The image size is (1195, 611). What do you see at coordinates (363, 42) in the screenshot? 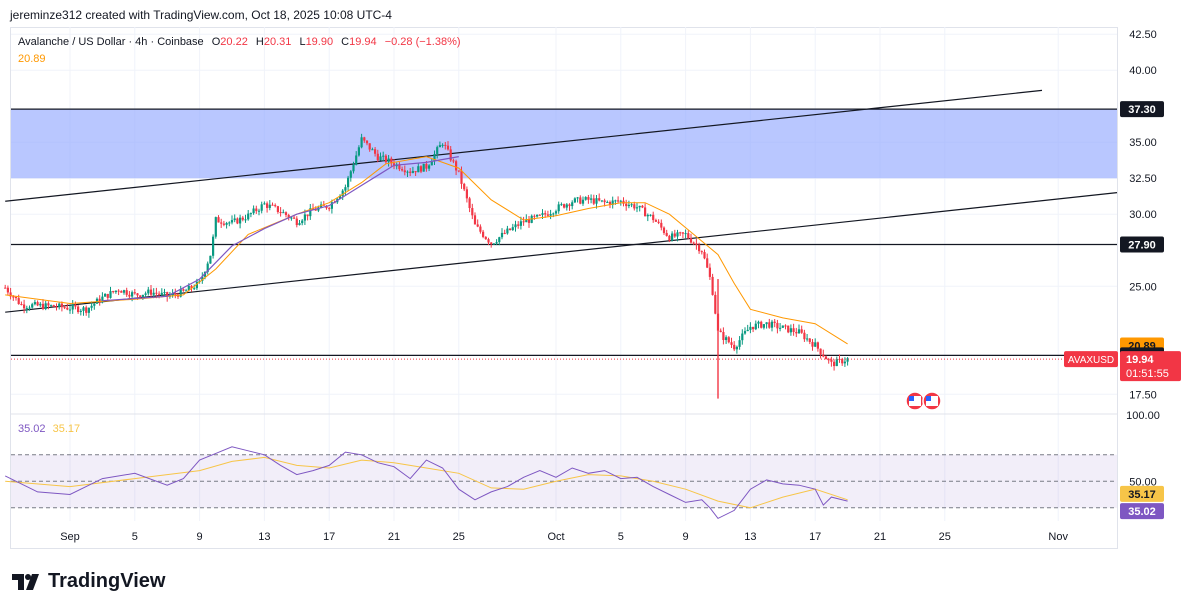
I see `close-value: 19.94` at bounding box center [363, 42].